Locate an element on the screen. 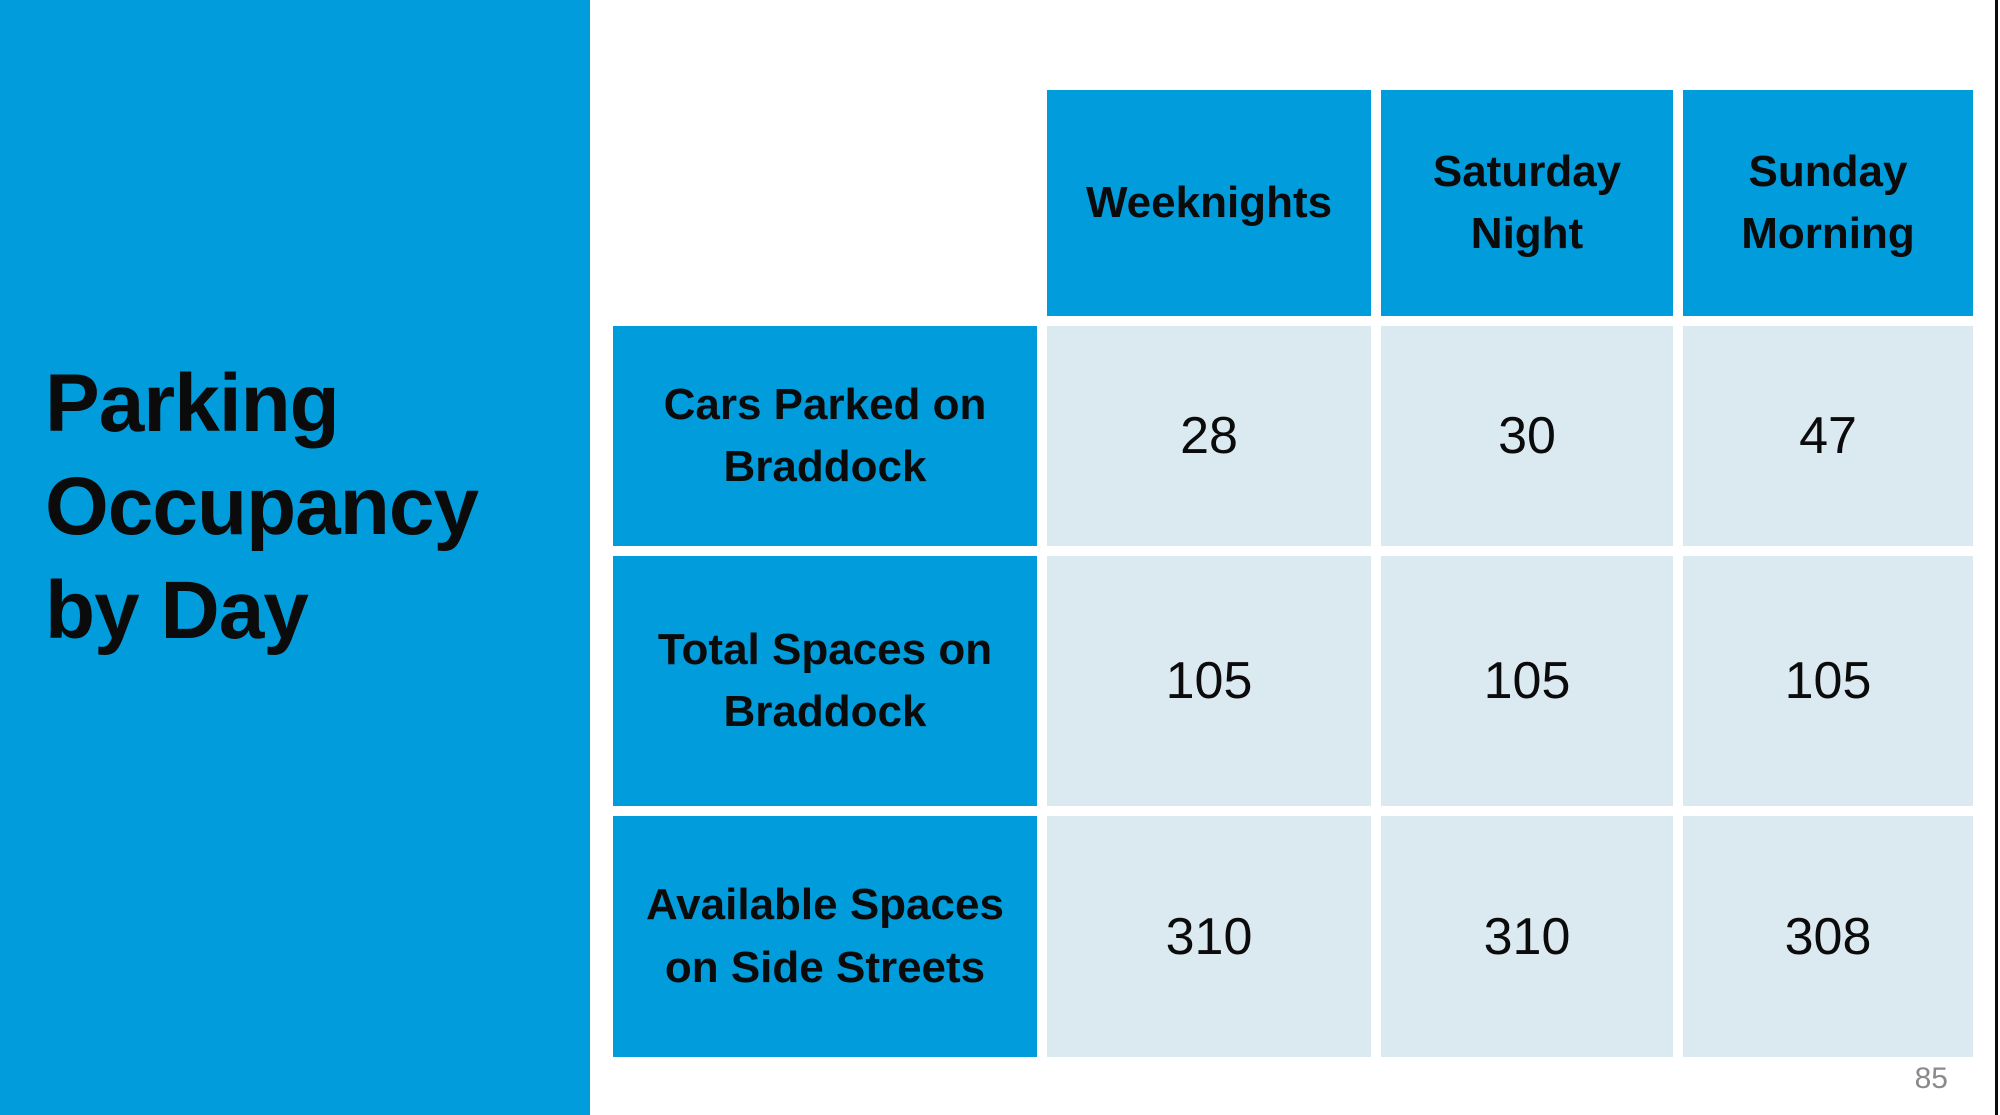 Image resolution: width=2000 pixels, height=1115 pixels. column-header-sunday-morning: Sunday Morning is located at coordinates (1828, 203).